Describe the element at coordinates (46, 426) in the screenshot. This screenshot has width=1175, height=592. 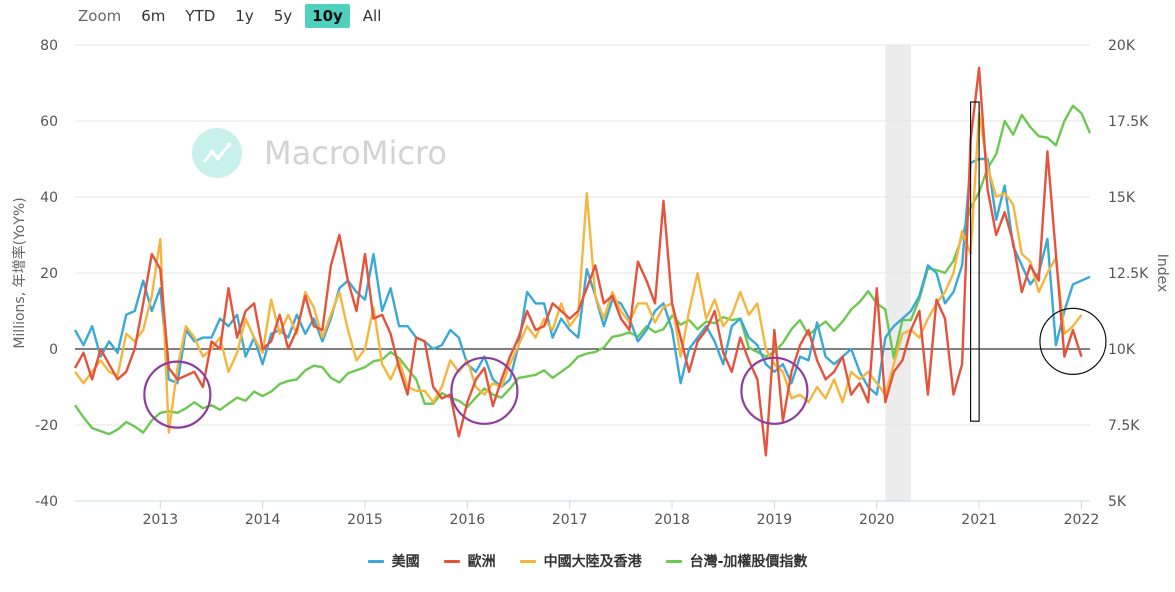
I see `y-left-tick-label: -20` at that location.